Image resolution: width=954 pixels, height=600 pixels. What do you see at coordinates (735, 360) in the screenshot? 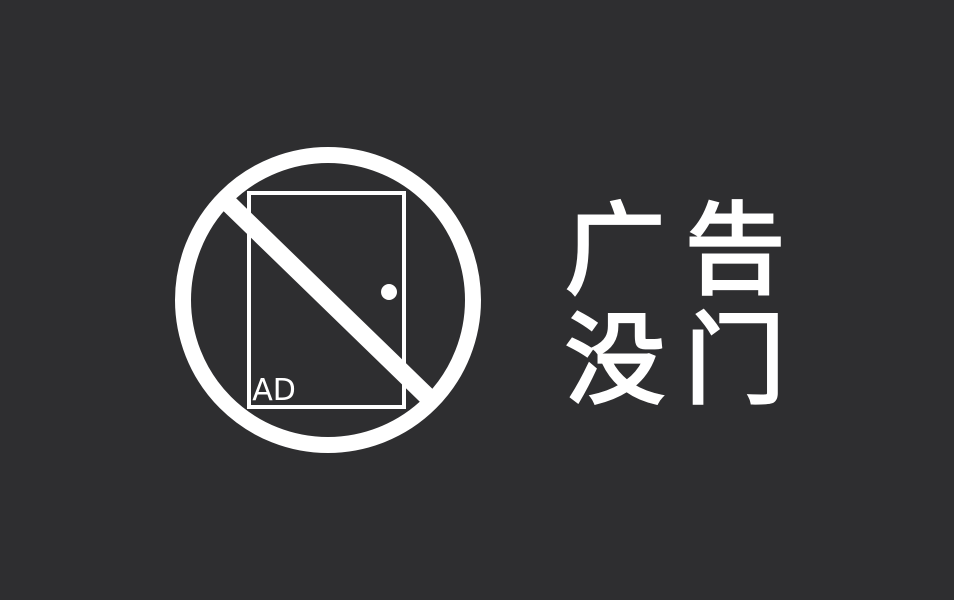
I see `title-char-4: 门` at bounding box center [735, 360].